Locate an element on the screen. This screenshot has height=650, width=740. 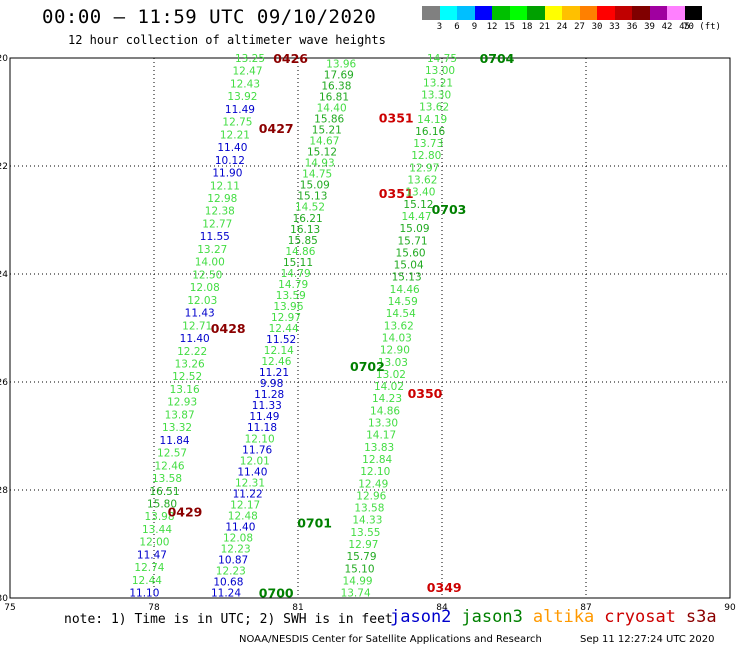
swh-value: 14.17 is located at coordinates (381, 436).